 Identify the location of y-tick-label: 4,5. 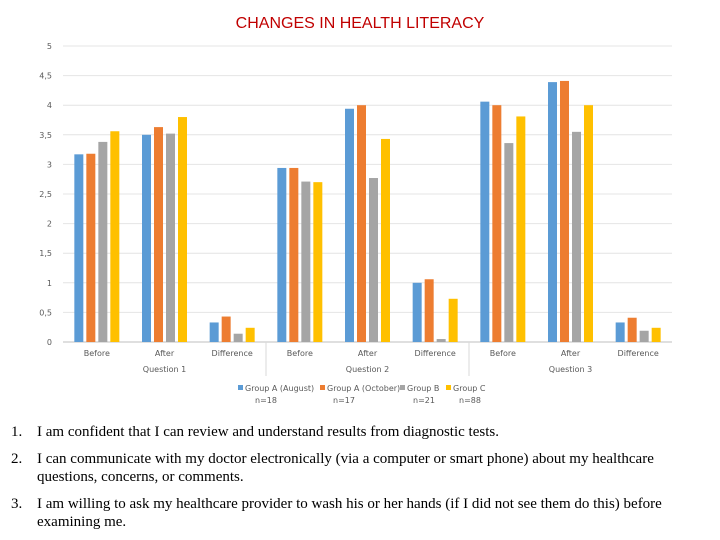
(45, 76).